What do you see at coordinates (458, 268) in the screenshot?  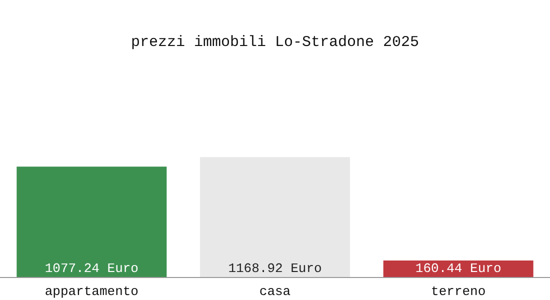 I see `data-label: 160.44 Euro` at bounding box center [458, 268].